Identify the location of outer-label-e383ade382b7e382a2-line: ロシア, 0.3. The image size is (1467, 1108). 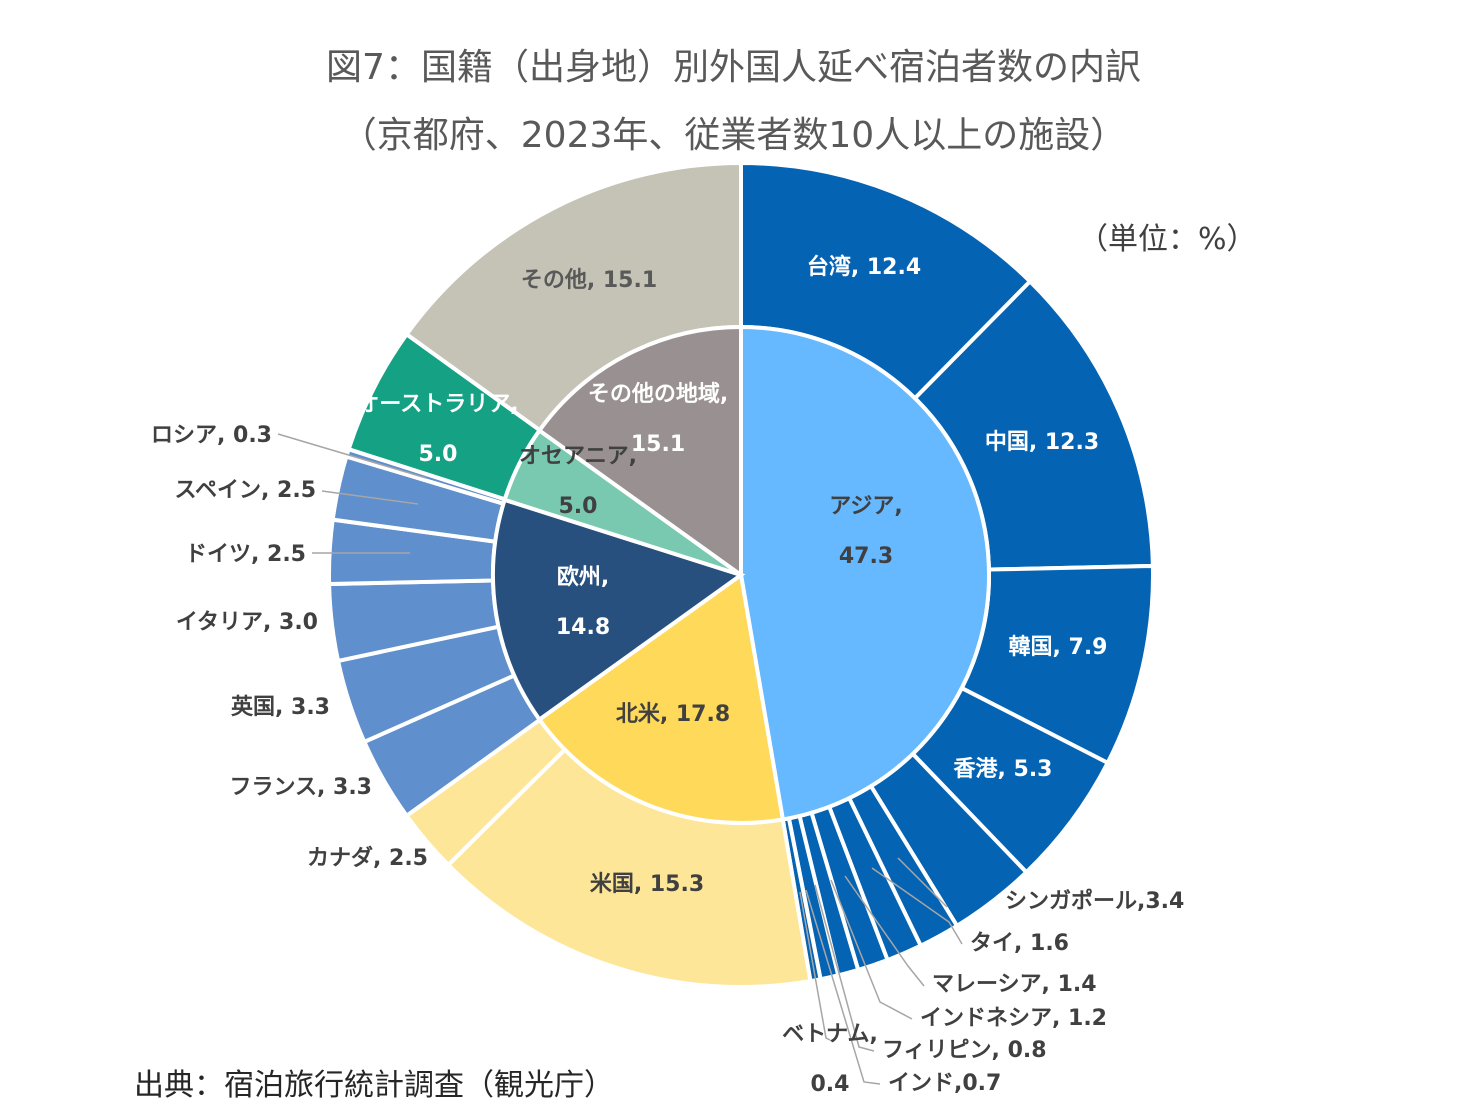
(211, 435).